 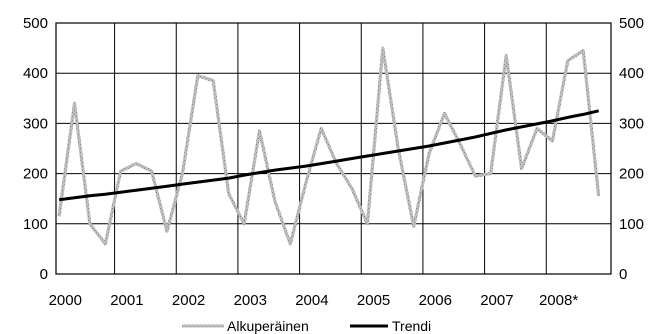 What do you see at coordinates (631, 224) in the screenshot?
I see `y-tick-label-right: 100` at bounding box center [631, 224].